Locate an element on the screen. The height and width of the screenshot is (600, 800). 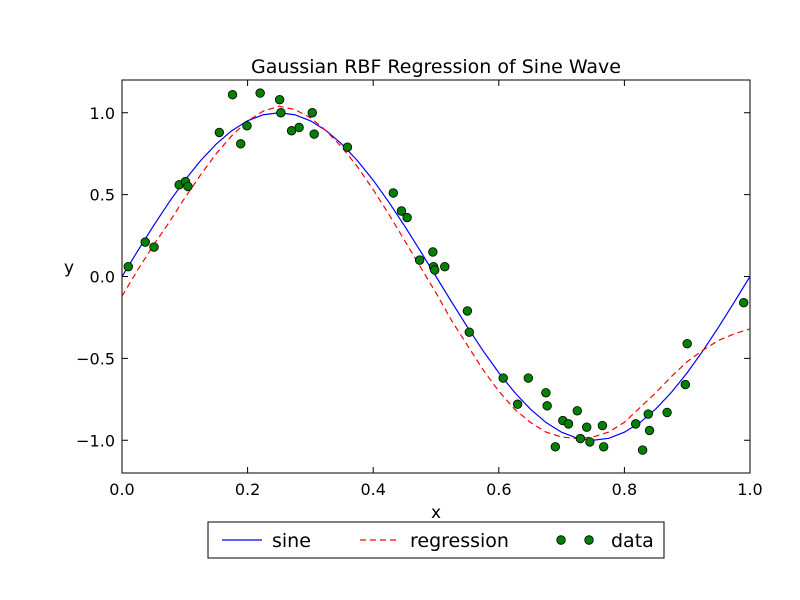
x-tick-label: 0.8 is located at coordinates (624, 489).